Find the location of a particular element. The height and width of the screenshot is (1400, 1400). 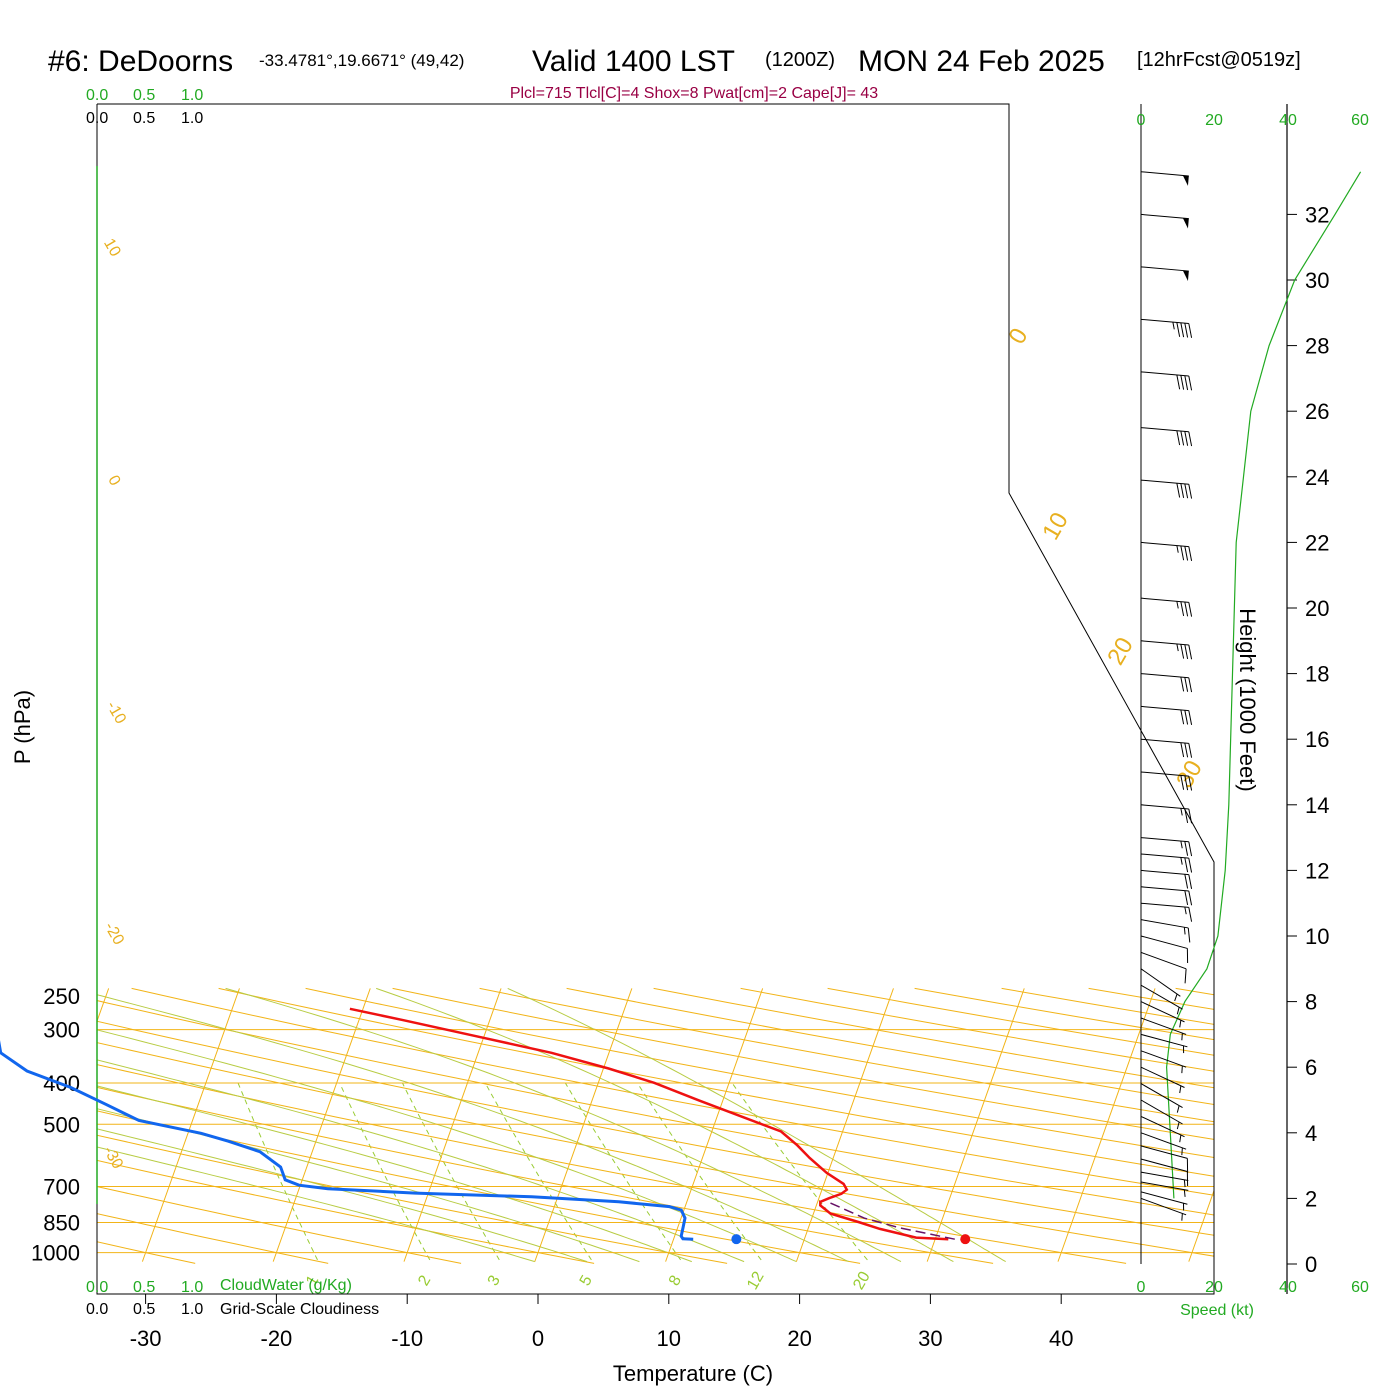

wind-speed-line is located at coordinates (1263, 685).